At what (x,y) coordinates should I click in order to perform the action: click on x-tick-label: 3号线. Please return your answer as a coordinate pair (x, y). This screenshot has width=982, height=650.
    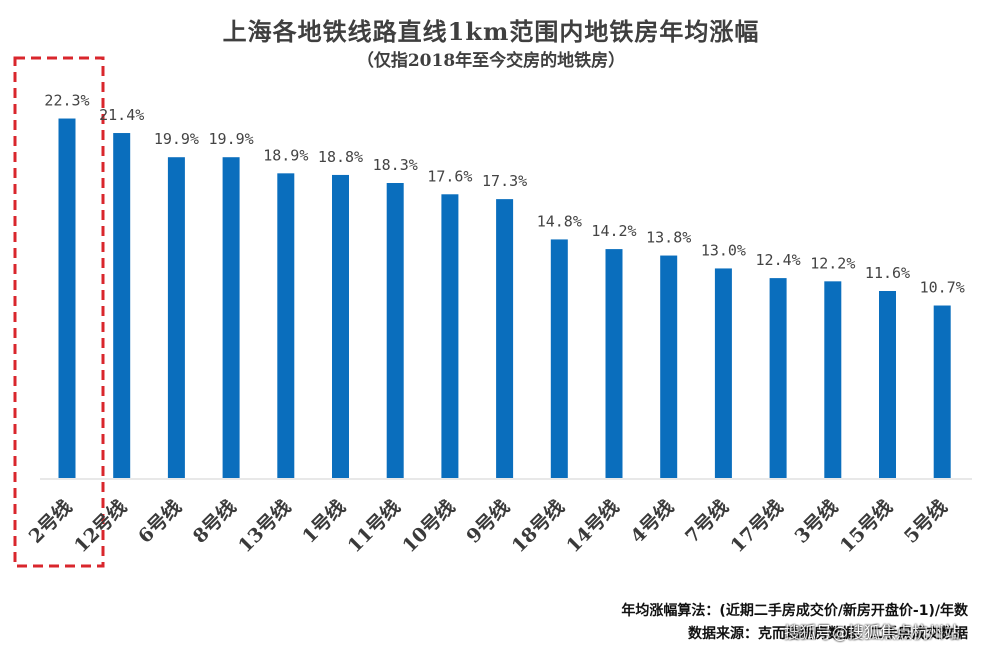
    Looking at the image, I should click on (816, 521).